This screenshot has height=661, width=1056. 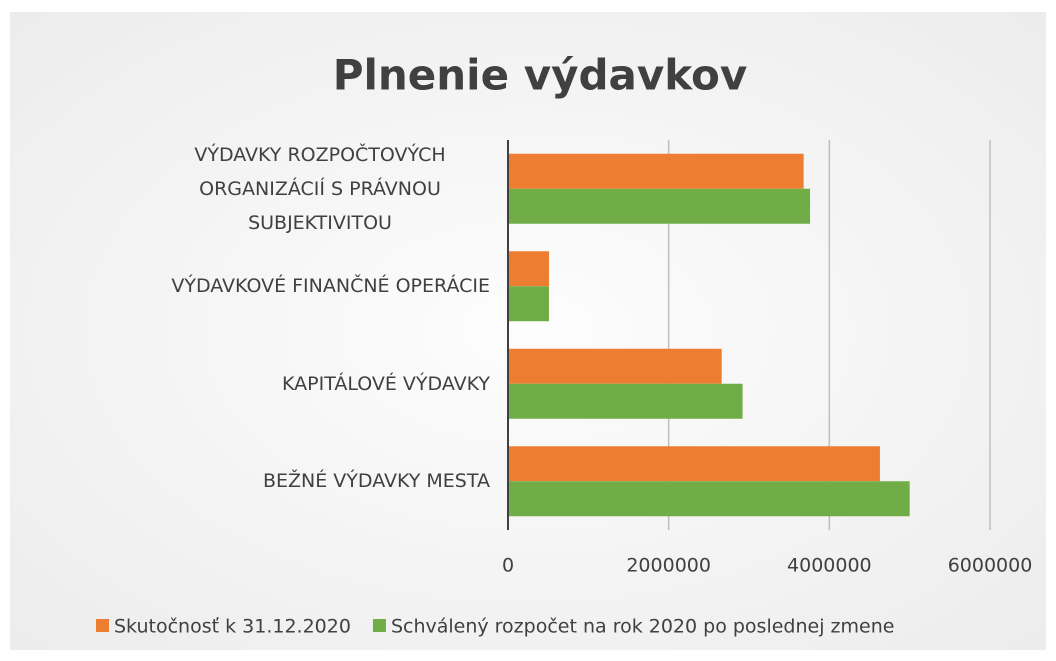 I want to click on chart-title: Plnenie výdavkov, so click(x=540, y=75).